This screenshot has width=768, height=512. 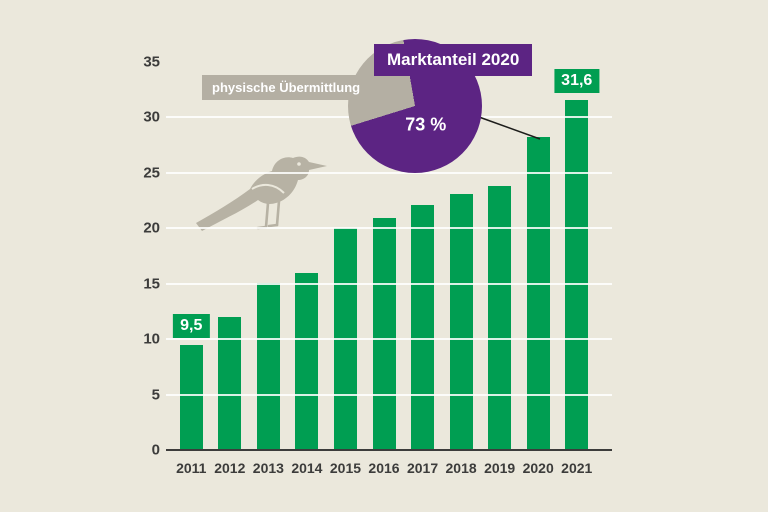 I want to click on y-tick-label: 25, so click(x=151, y=173).